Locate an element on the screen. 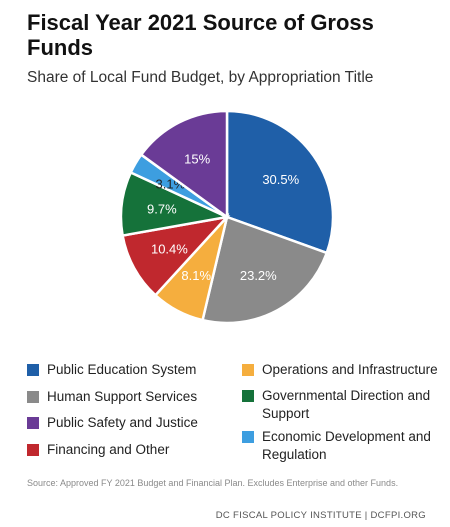  slice-label-financing-and-other: 10.4% is located at coordinates (169, 249).